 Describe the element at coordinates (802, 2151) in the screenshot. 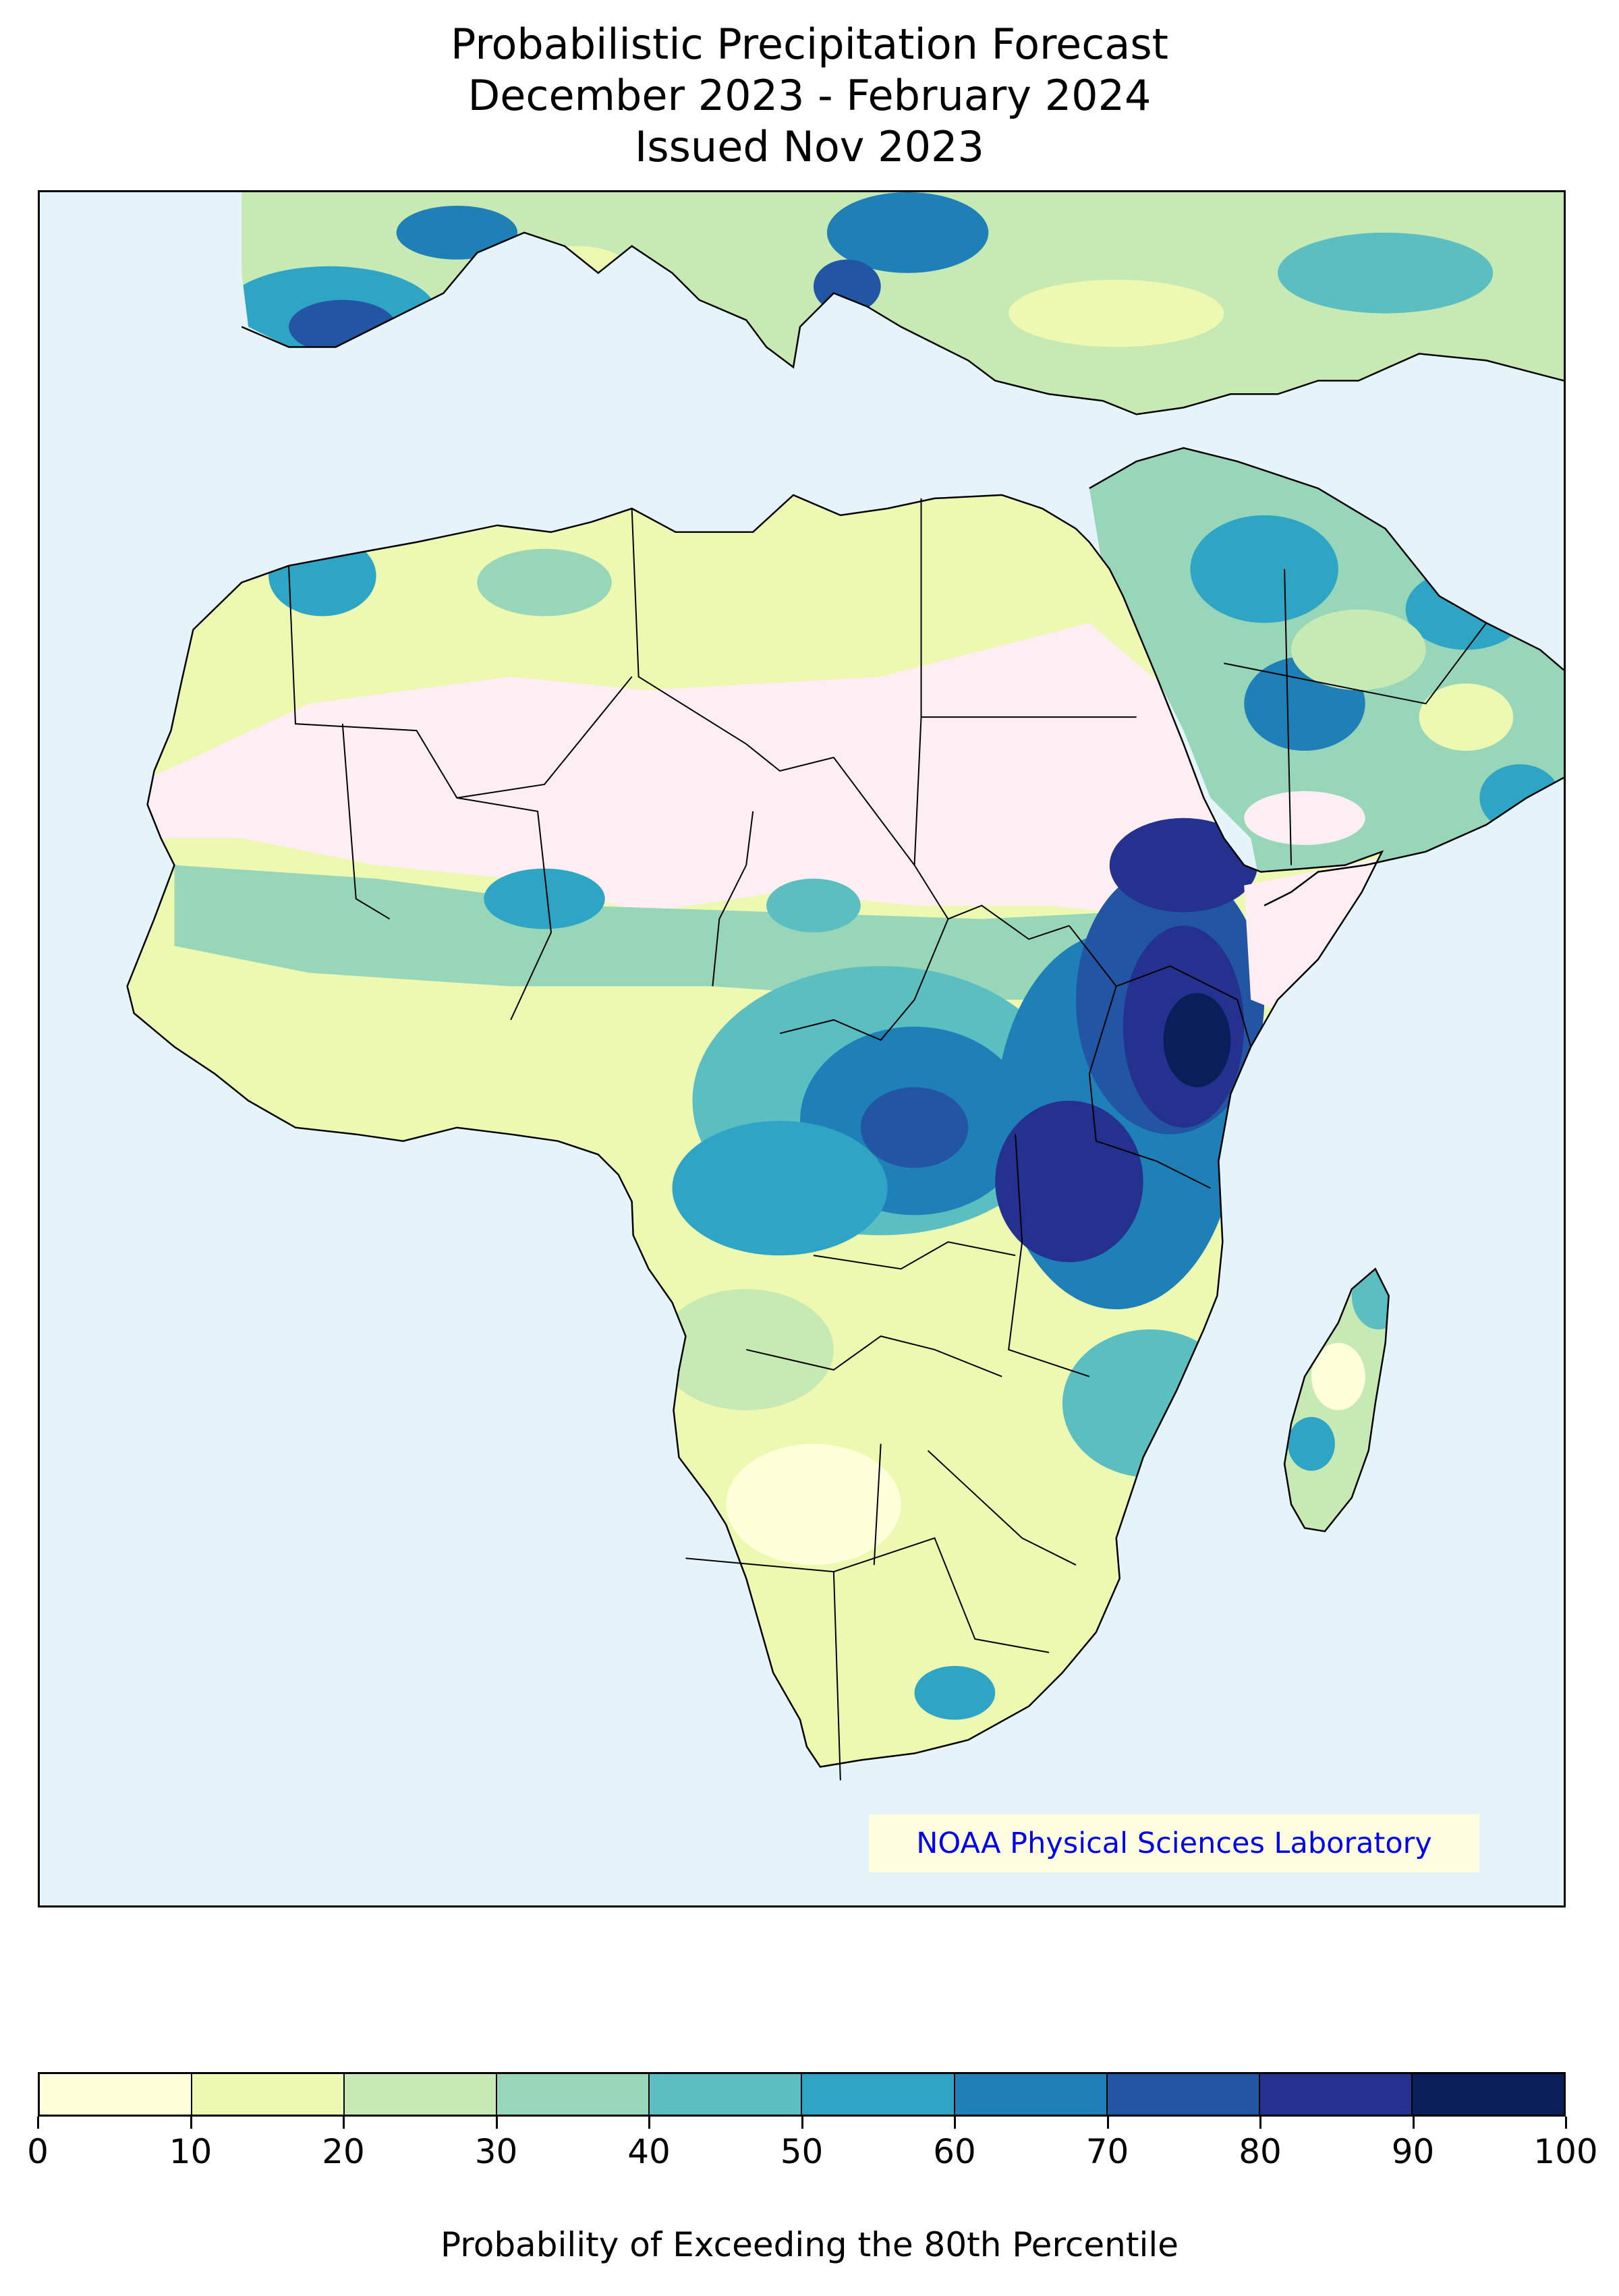

I see `tick-label: 50` at that location.